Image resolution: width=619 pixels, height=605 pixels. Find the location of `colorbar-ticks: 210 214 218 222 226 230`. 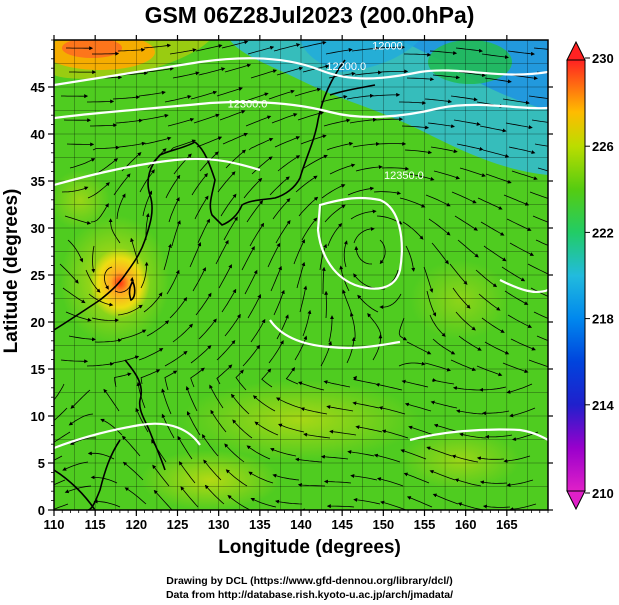

colorbar-ticks: 210 214 218 222 226 230 is located at coordinates (599, 276).